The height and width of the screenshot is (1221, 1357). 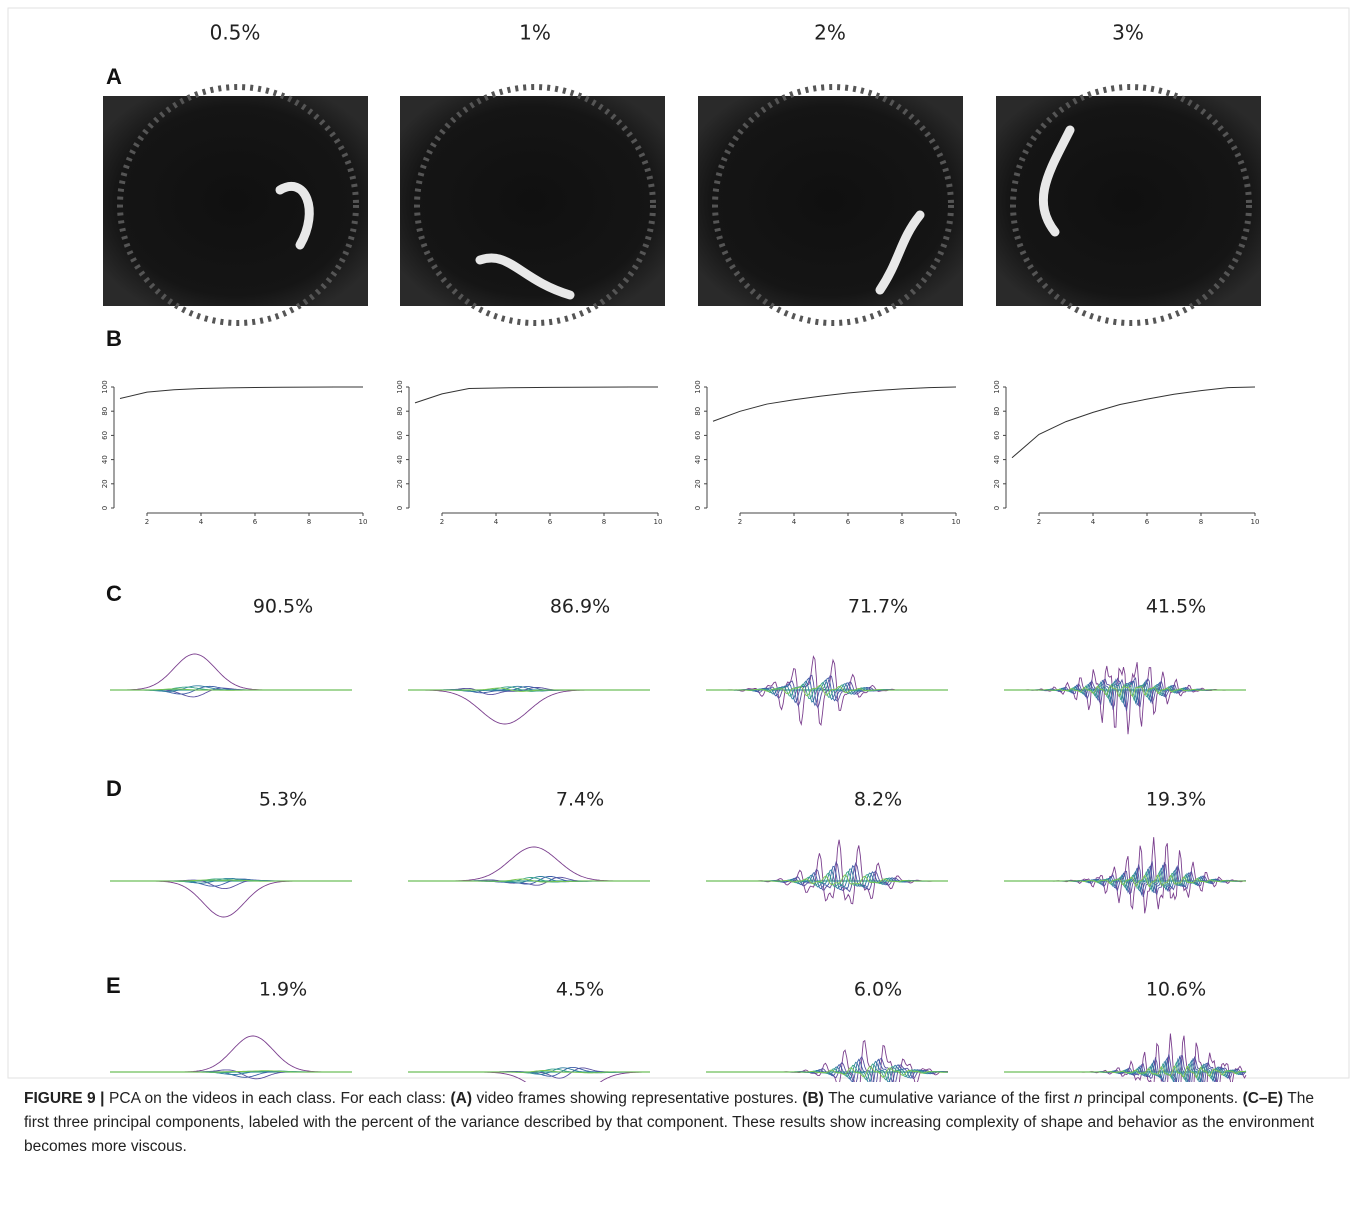 I want to click on component-percent: 71.7%, so click(x=878, y=607).